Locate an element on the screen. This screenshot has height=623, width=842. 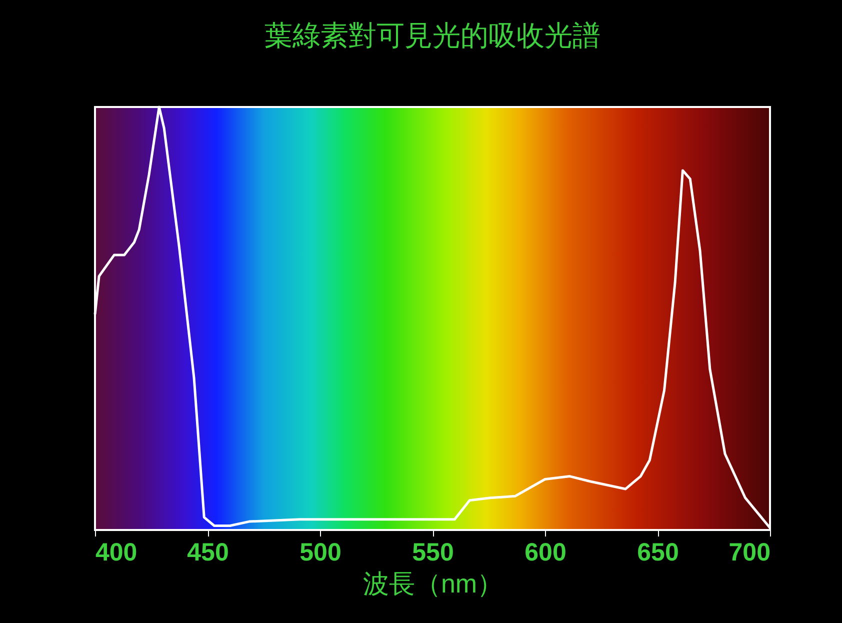
x-tick-label: 600 is located at coordinates (545, 552).